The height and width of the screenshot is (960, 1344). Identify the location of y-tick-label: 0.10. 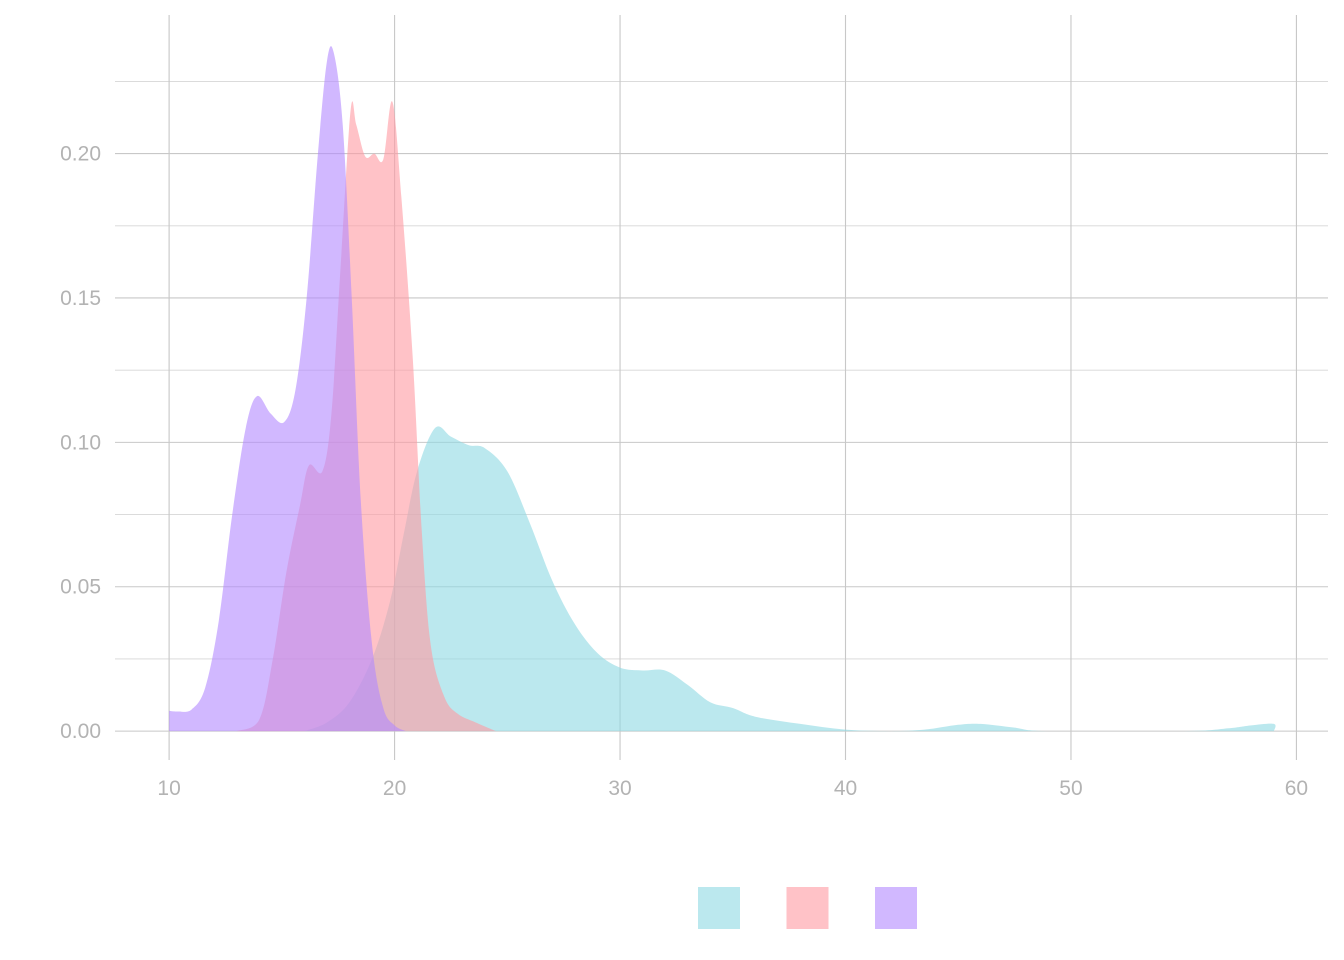
(80, 442).